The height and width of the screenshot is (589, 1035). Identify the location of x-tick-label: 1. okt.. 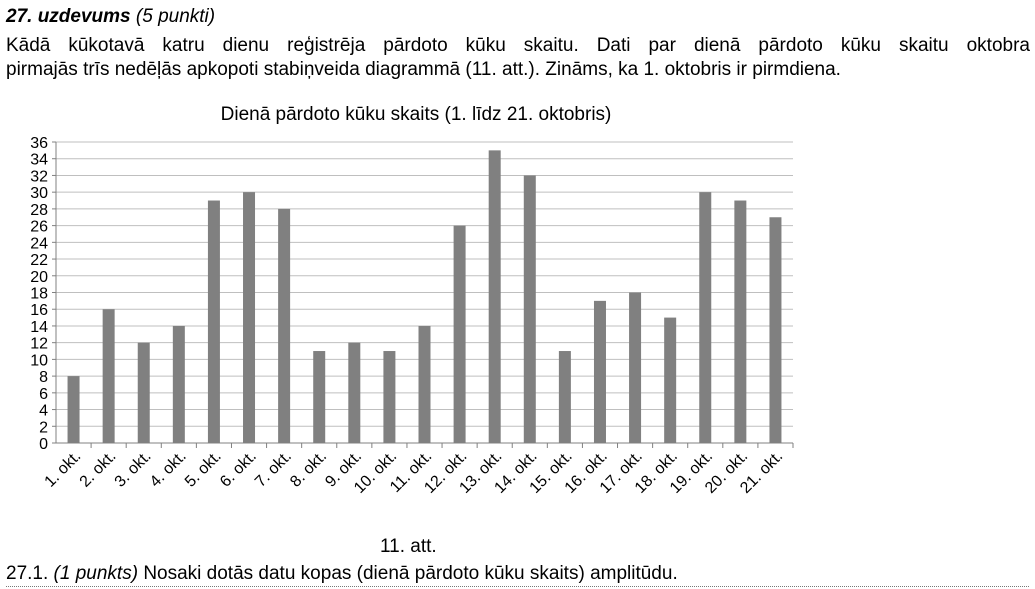
(63, 469).